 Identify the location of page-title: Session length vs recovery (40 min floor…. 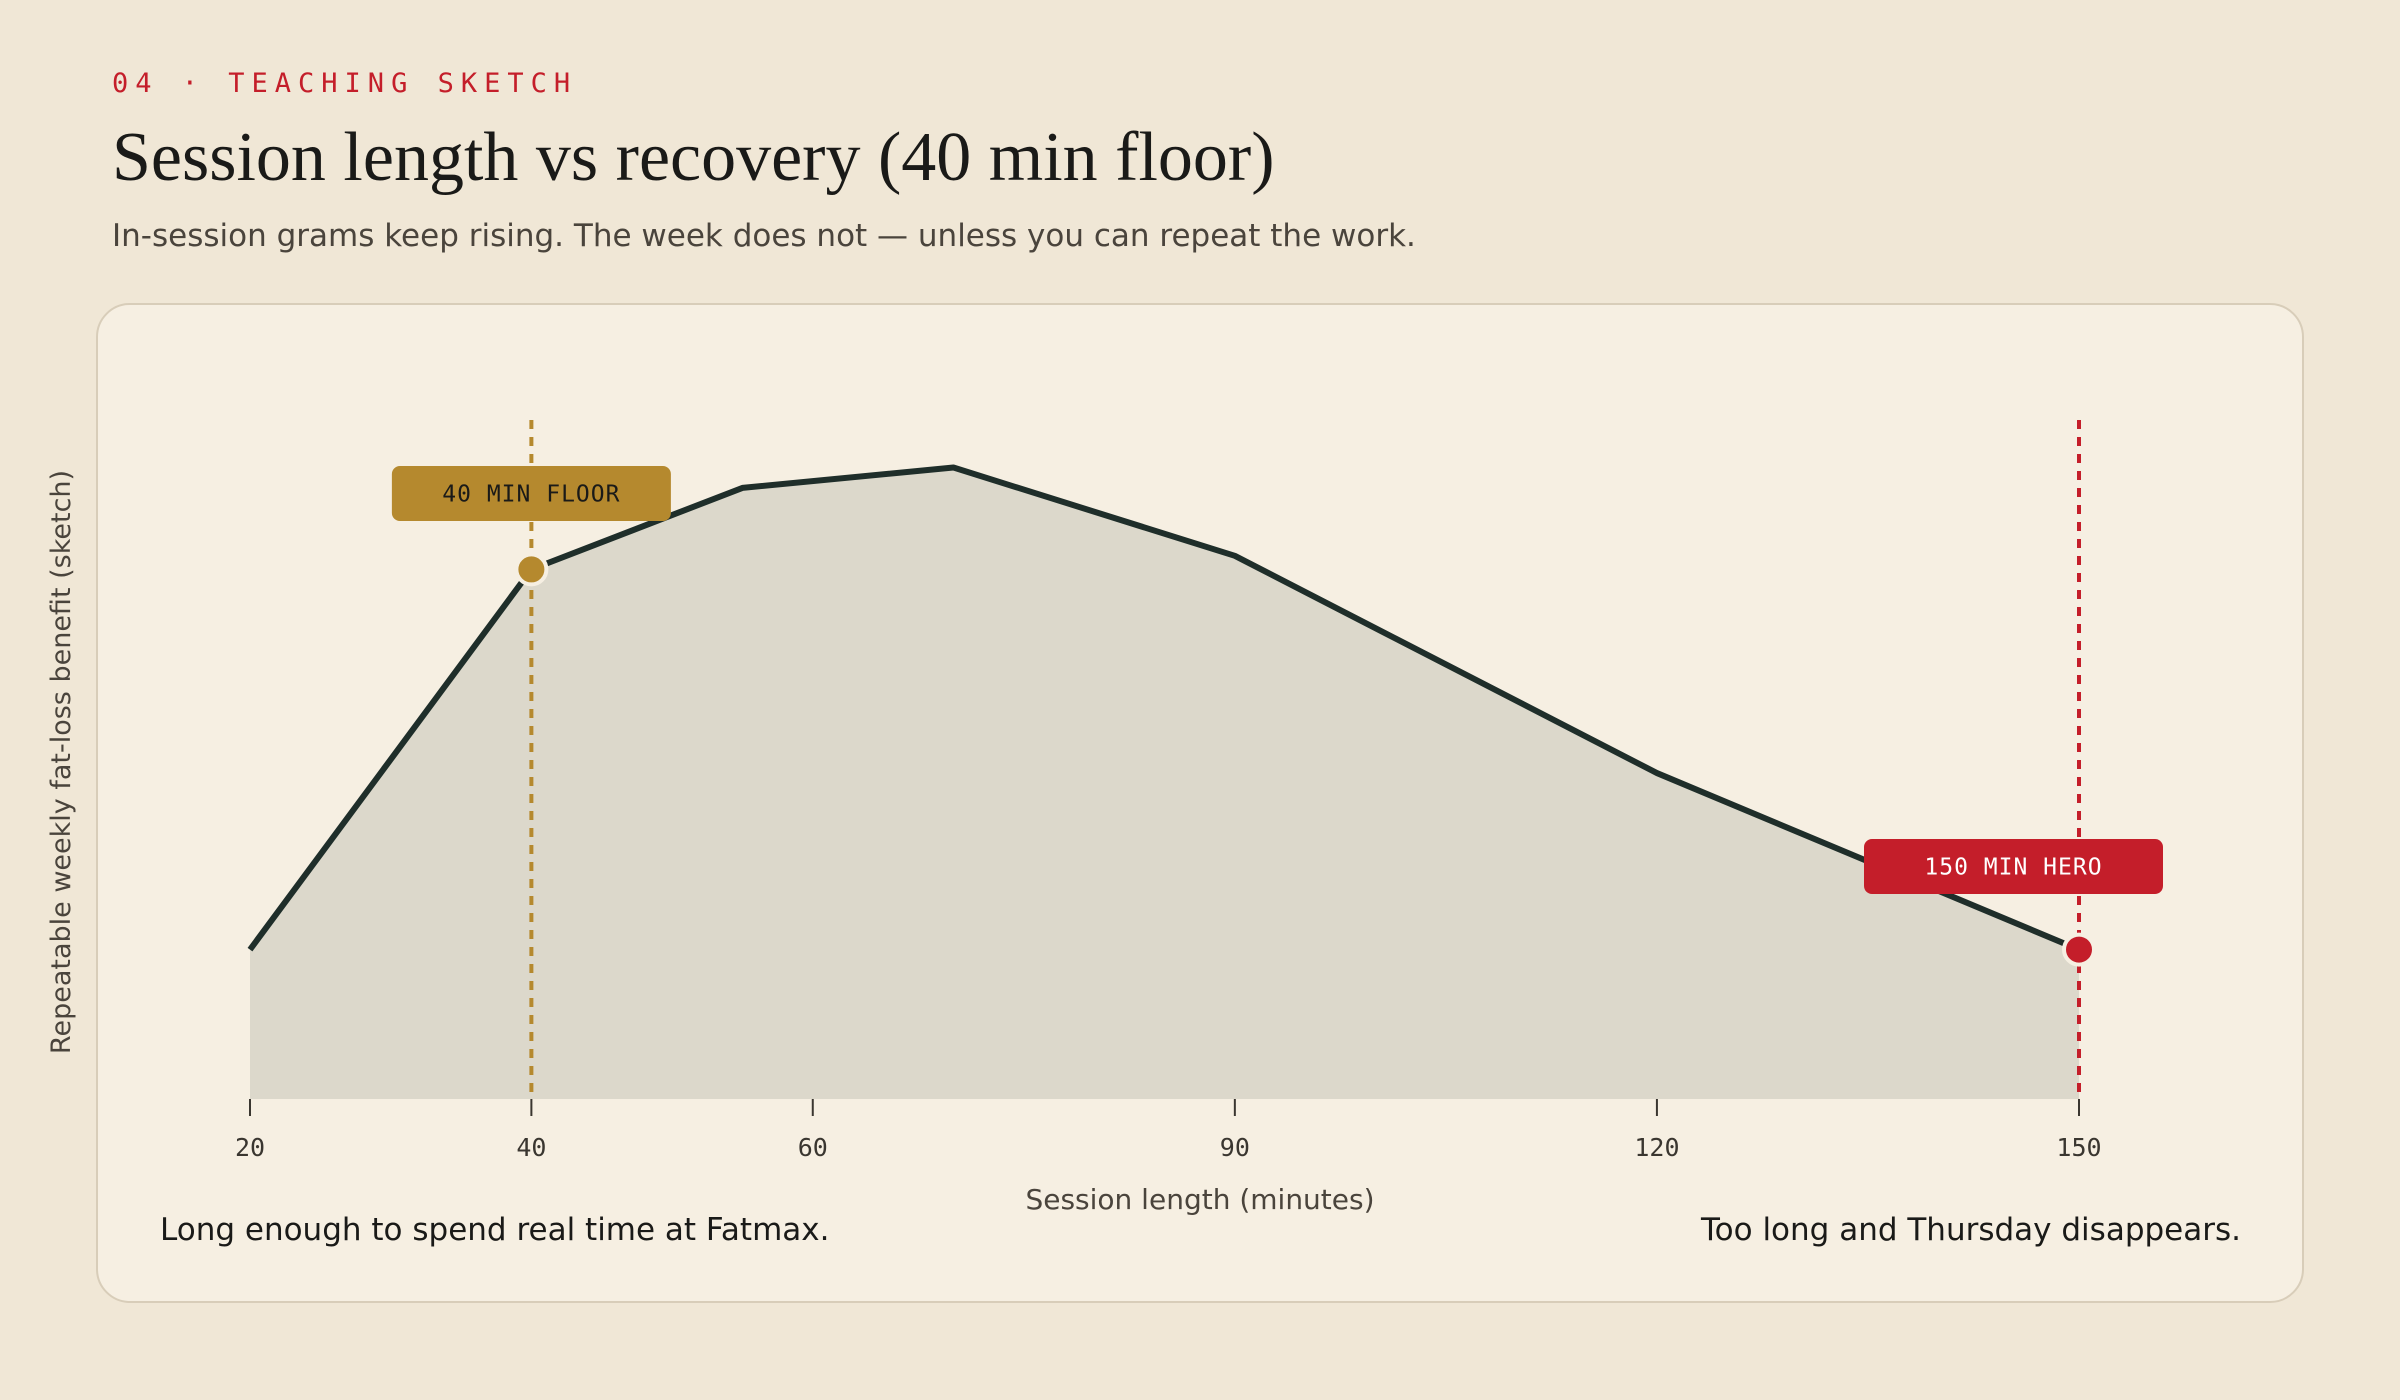
(693, 157).